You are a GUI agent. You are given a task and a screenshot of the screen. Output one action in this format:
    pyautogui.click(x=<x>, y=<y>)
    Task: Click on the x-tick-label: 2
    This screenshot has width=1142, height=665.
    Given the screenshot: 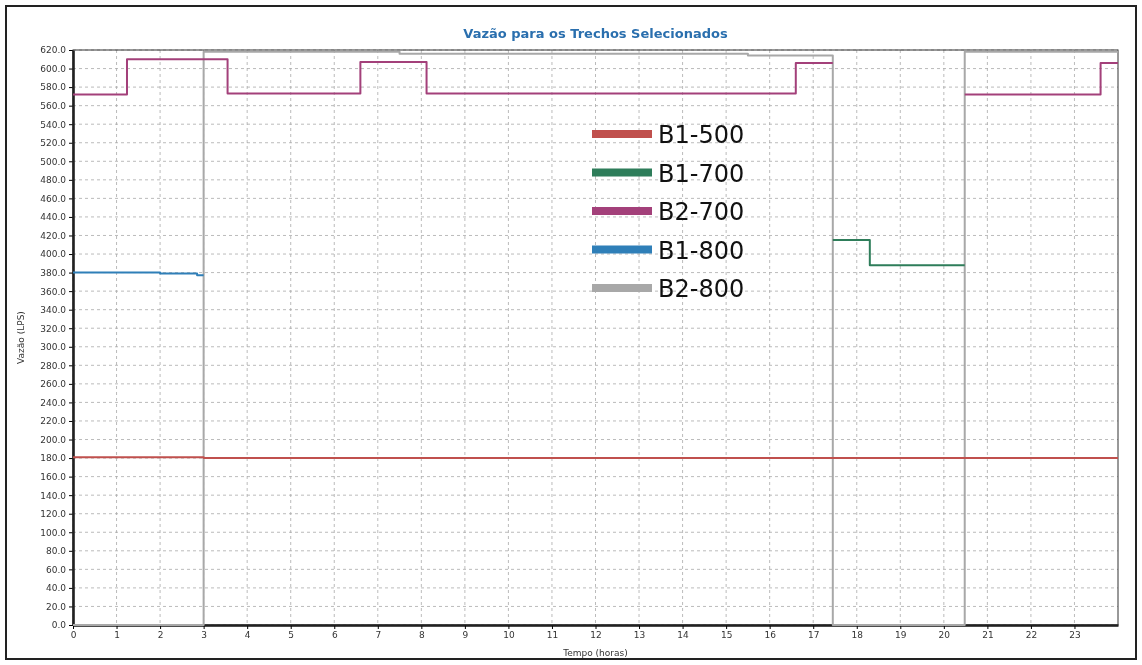 What is the action you would take?
    pyautogui.click(x=160, y=635)
    